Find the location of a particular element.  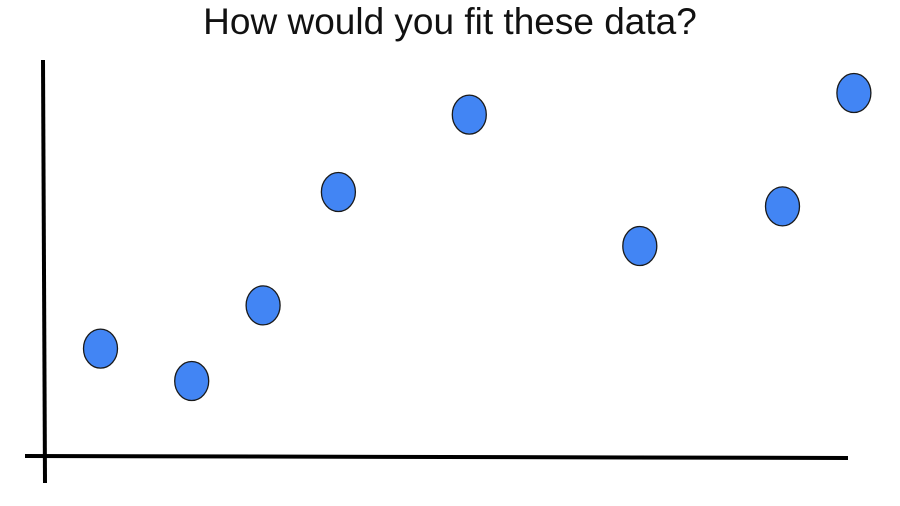

x-axis is located at coordinates (436, 457).